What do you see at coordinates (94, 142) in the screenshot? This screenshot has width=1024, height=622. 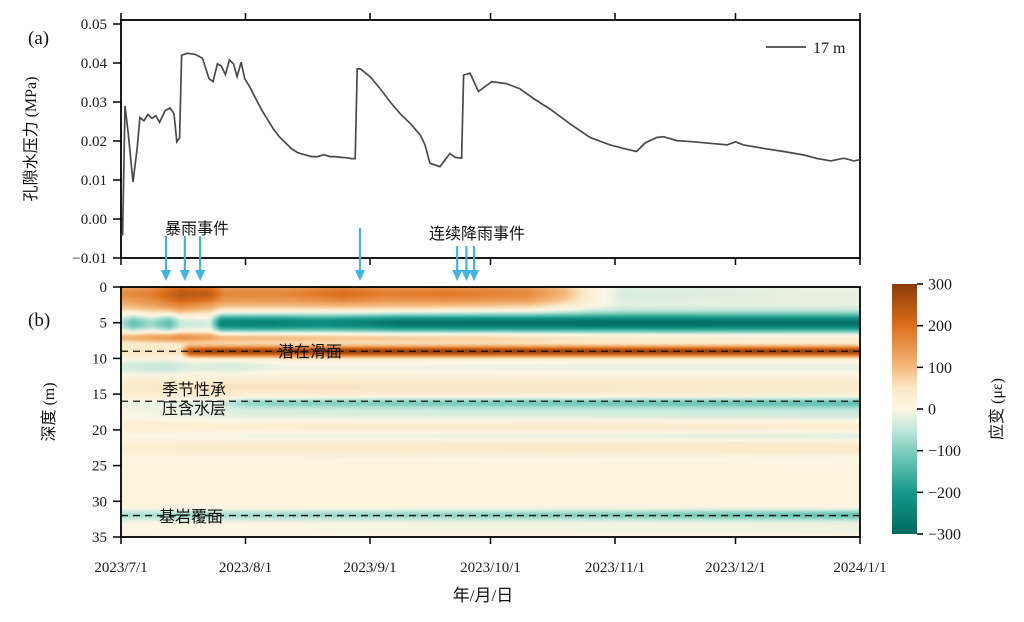 I see `panel-a-ytick-label: 0.02` at bounding box center [94, 142].